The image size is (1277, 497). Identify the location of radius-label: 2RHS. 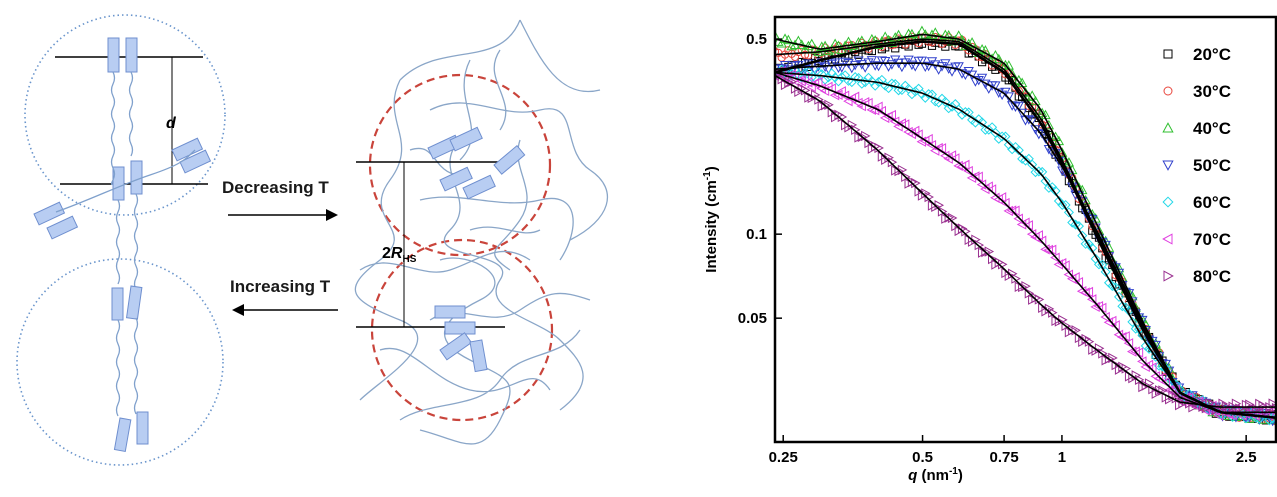
(399, 255).